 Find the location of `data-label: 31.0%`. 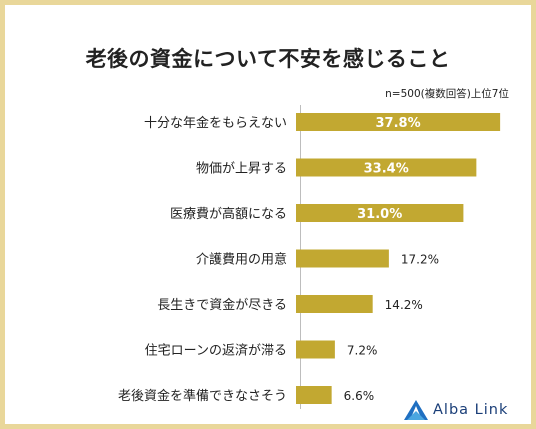

data-label: 31.0% is located at coordinates (379, 214).